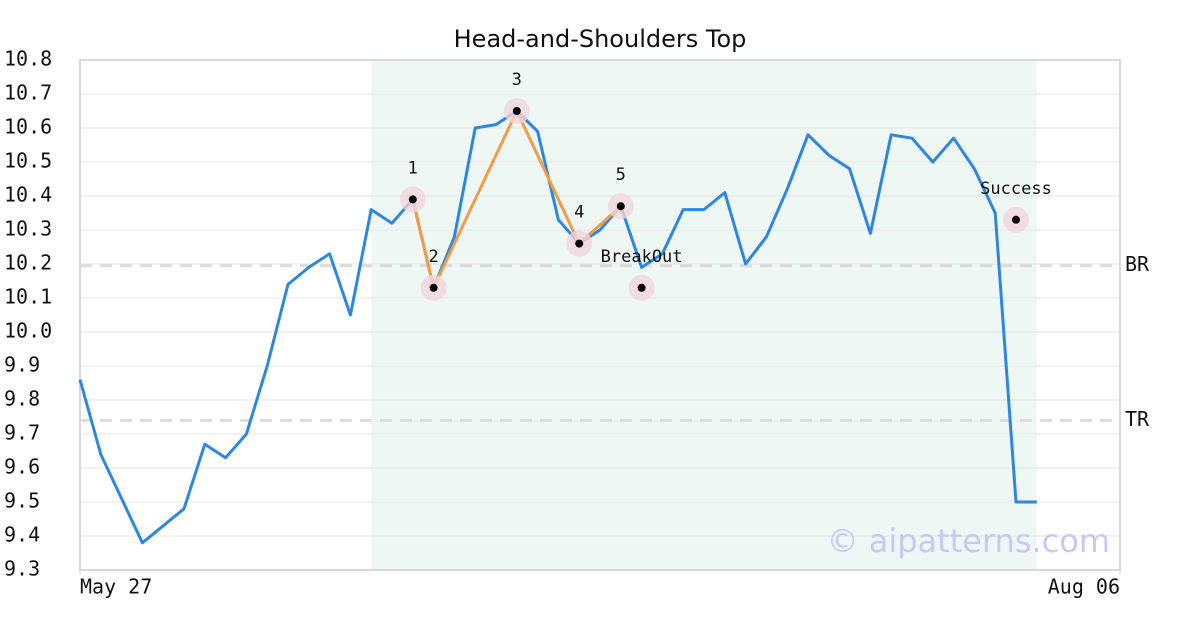  What do you see at coordinates (517, 80) in the screenshot?
I see `point-label: 3` at bounding box center [517, 80].